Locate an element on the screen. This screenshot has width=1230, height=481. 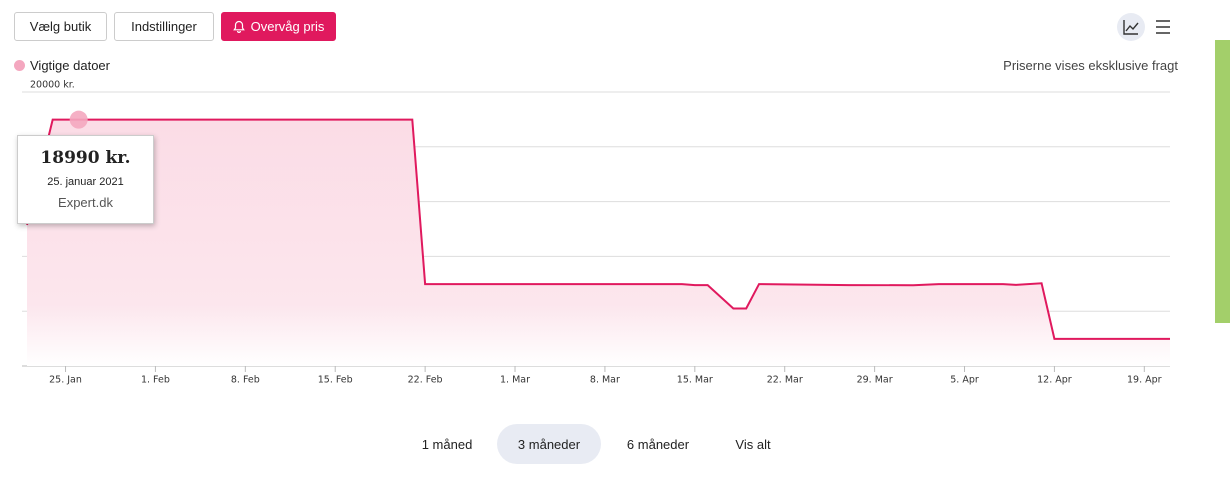
watch-price-label: Overvåg pris is located at coordinates (287, 26).